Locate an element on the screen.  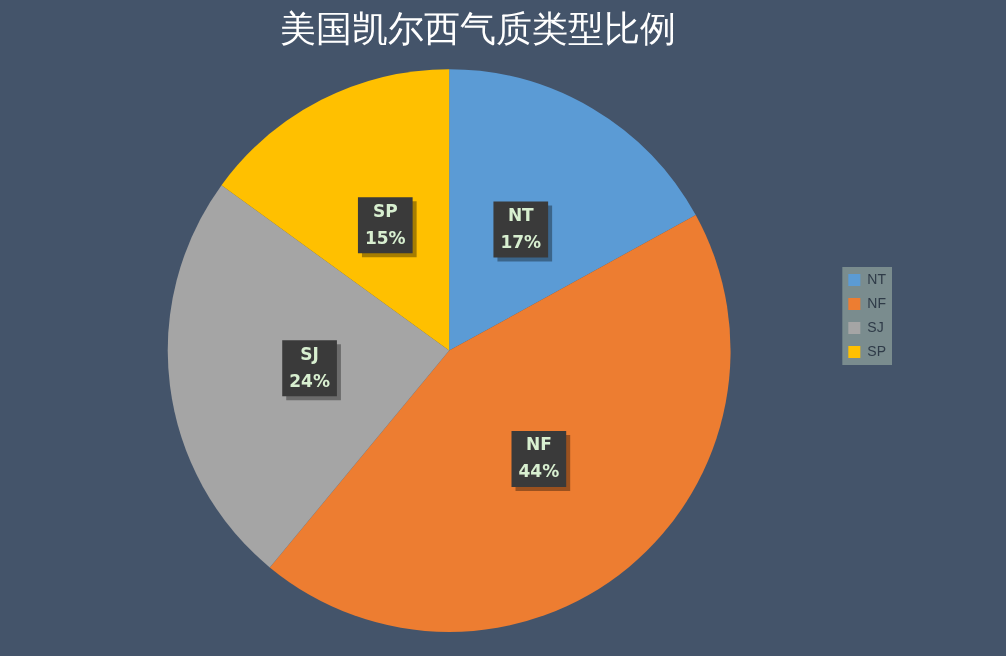
slice-label: SP is located at coordinates (385, 210).